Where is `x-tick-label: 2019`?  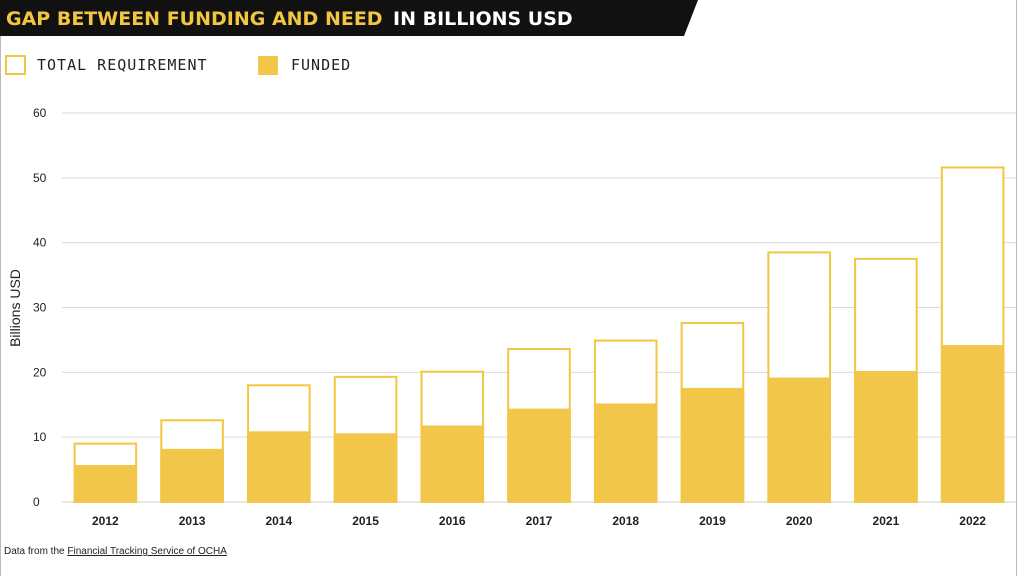
x-tick-label: 2019 is located at coordinates (712, 521).